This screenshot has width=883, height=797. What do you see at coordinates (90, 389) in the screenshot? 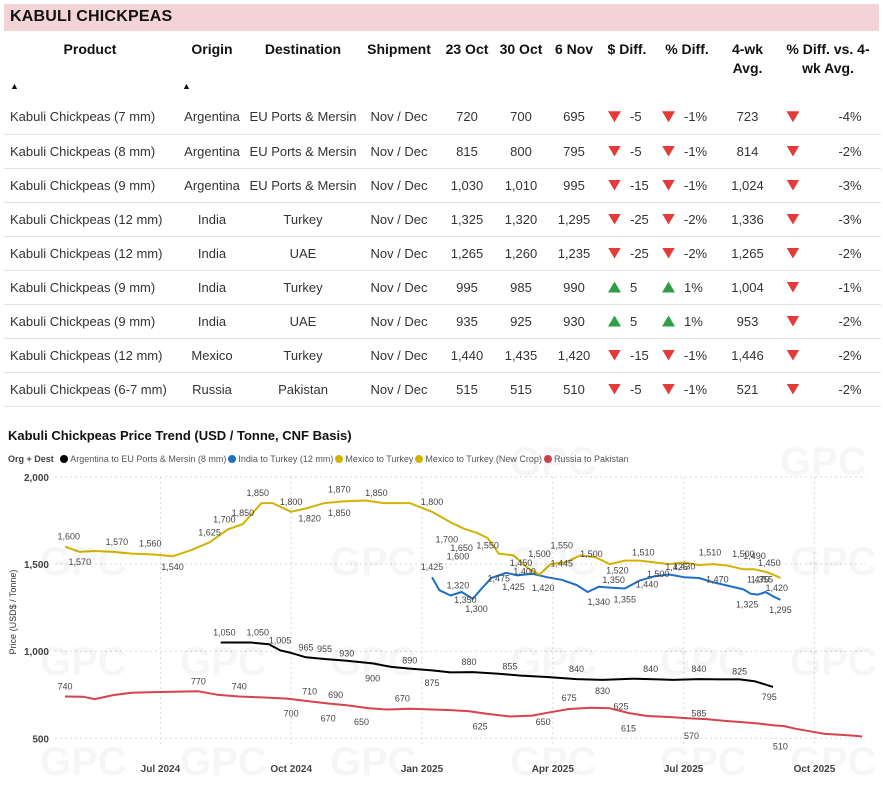
I see `cell-product: Kabuli Chickpeas (6-7 mm)` at bounding box center [90, 389].